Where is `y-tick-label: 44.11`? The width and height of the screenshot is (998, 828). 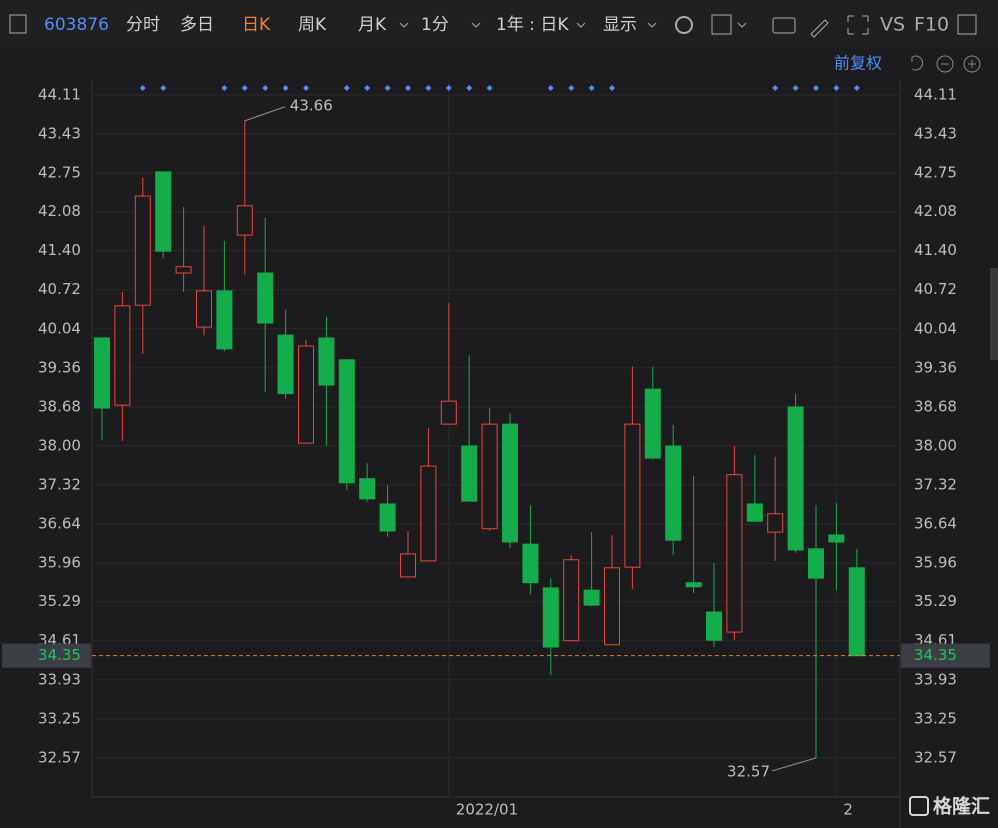
y-tick-label: 44.11 is located at coordinates (59, 94).